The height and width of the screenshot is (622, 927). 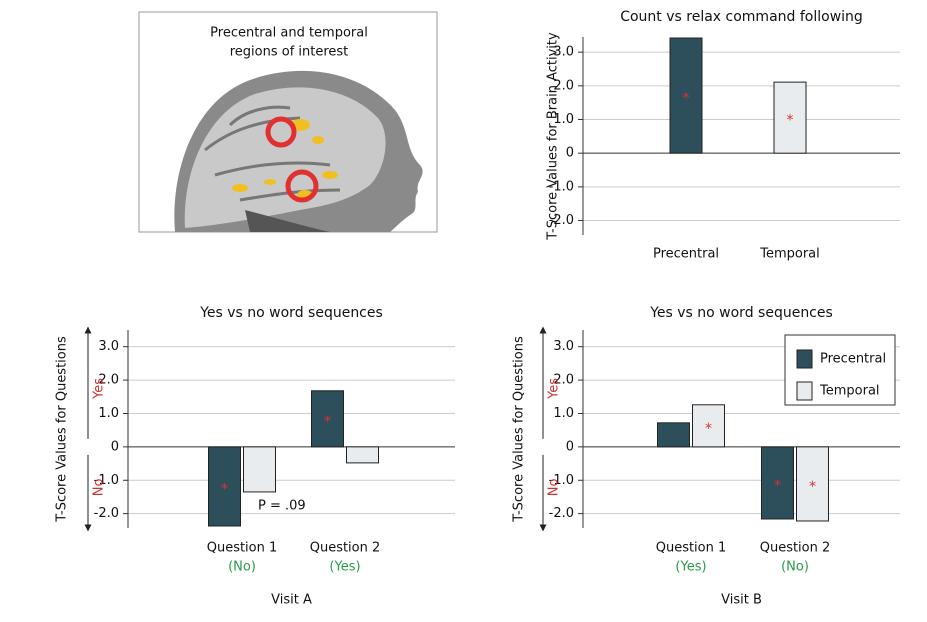 What do you see at coordinates (289, 33) in the screenshot?
I see `image-title: Precentral and temporal` at bounding box center [289, 33].